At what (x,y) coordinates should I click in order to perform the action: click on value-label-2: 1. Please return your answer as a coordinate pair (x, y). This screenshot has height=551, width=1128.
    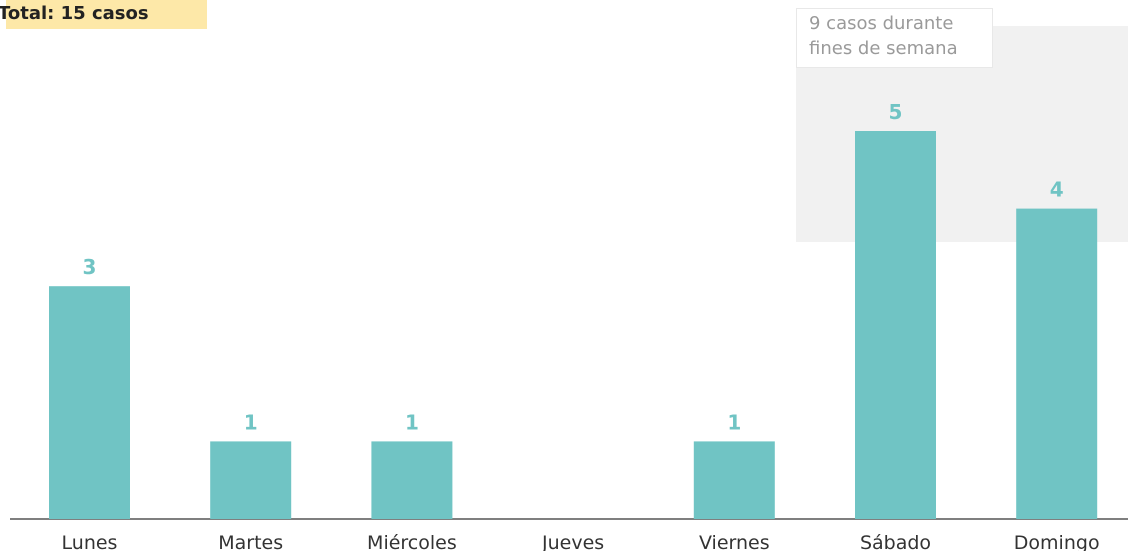
    Looking at the image, I should click on (412, 422).